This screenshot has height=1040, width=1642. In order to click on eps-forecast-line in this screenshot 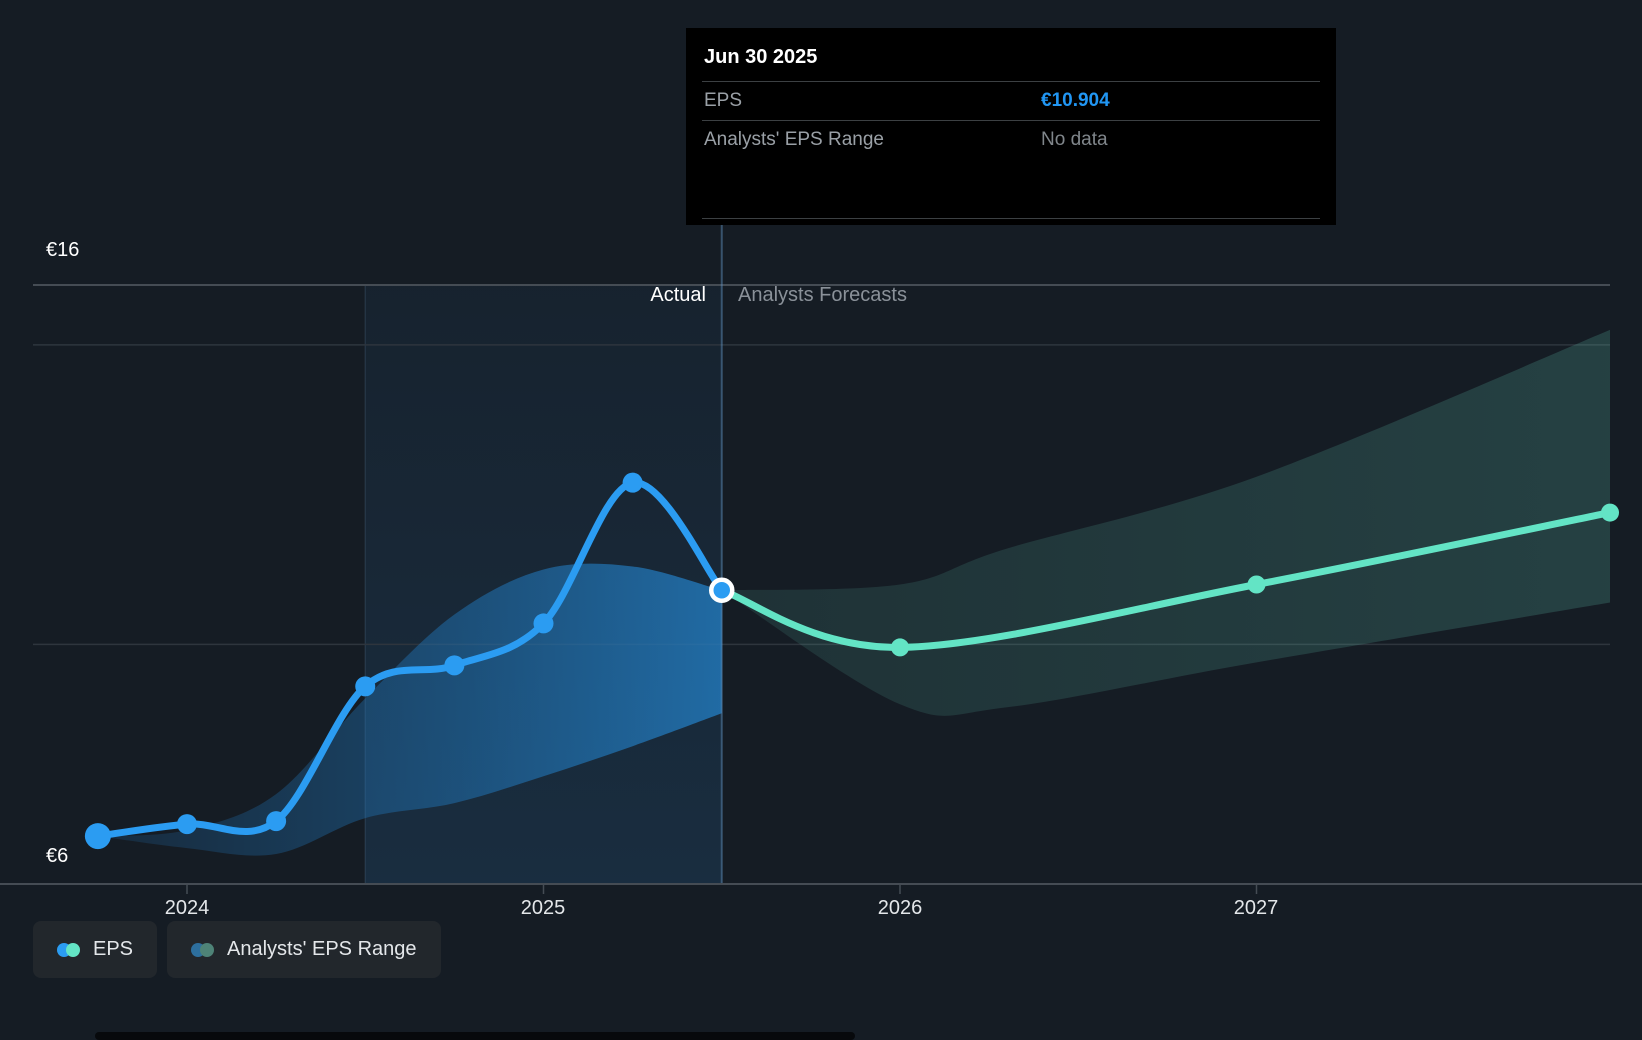, I will do `click(1166, 580)`.